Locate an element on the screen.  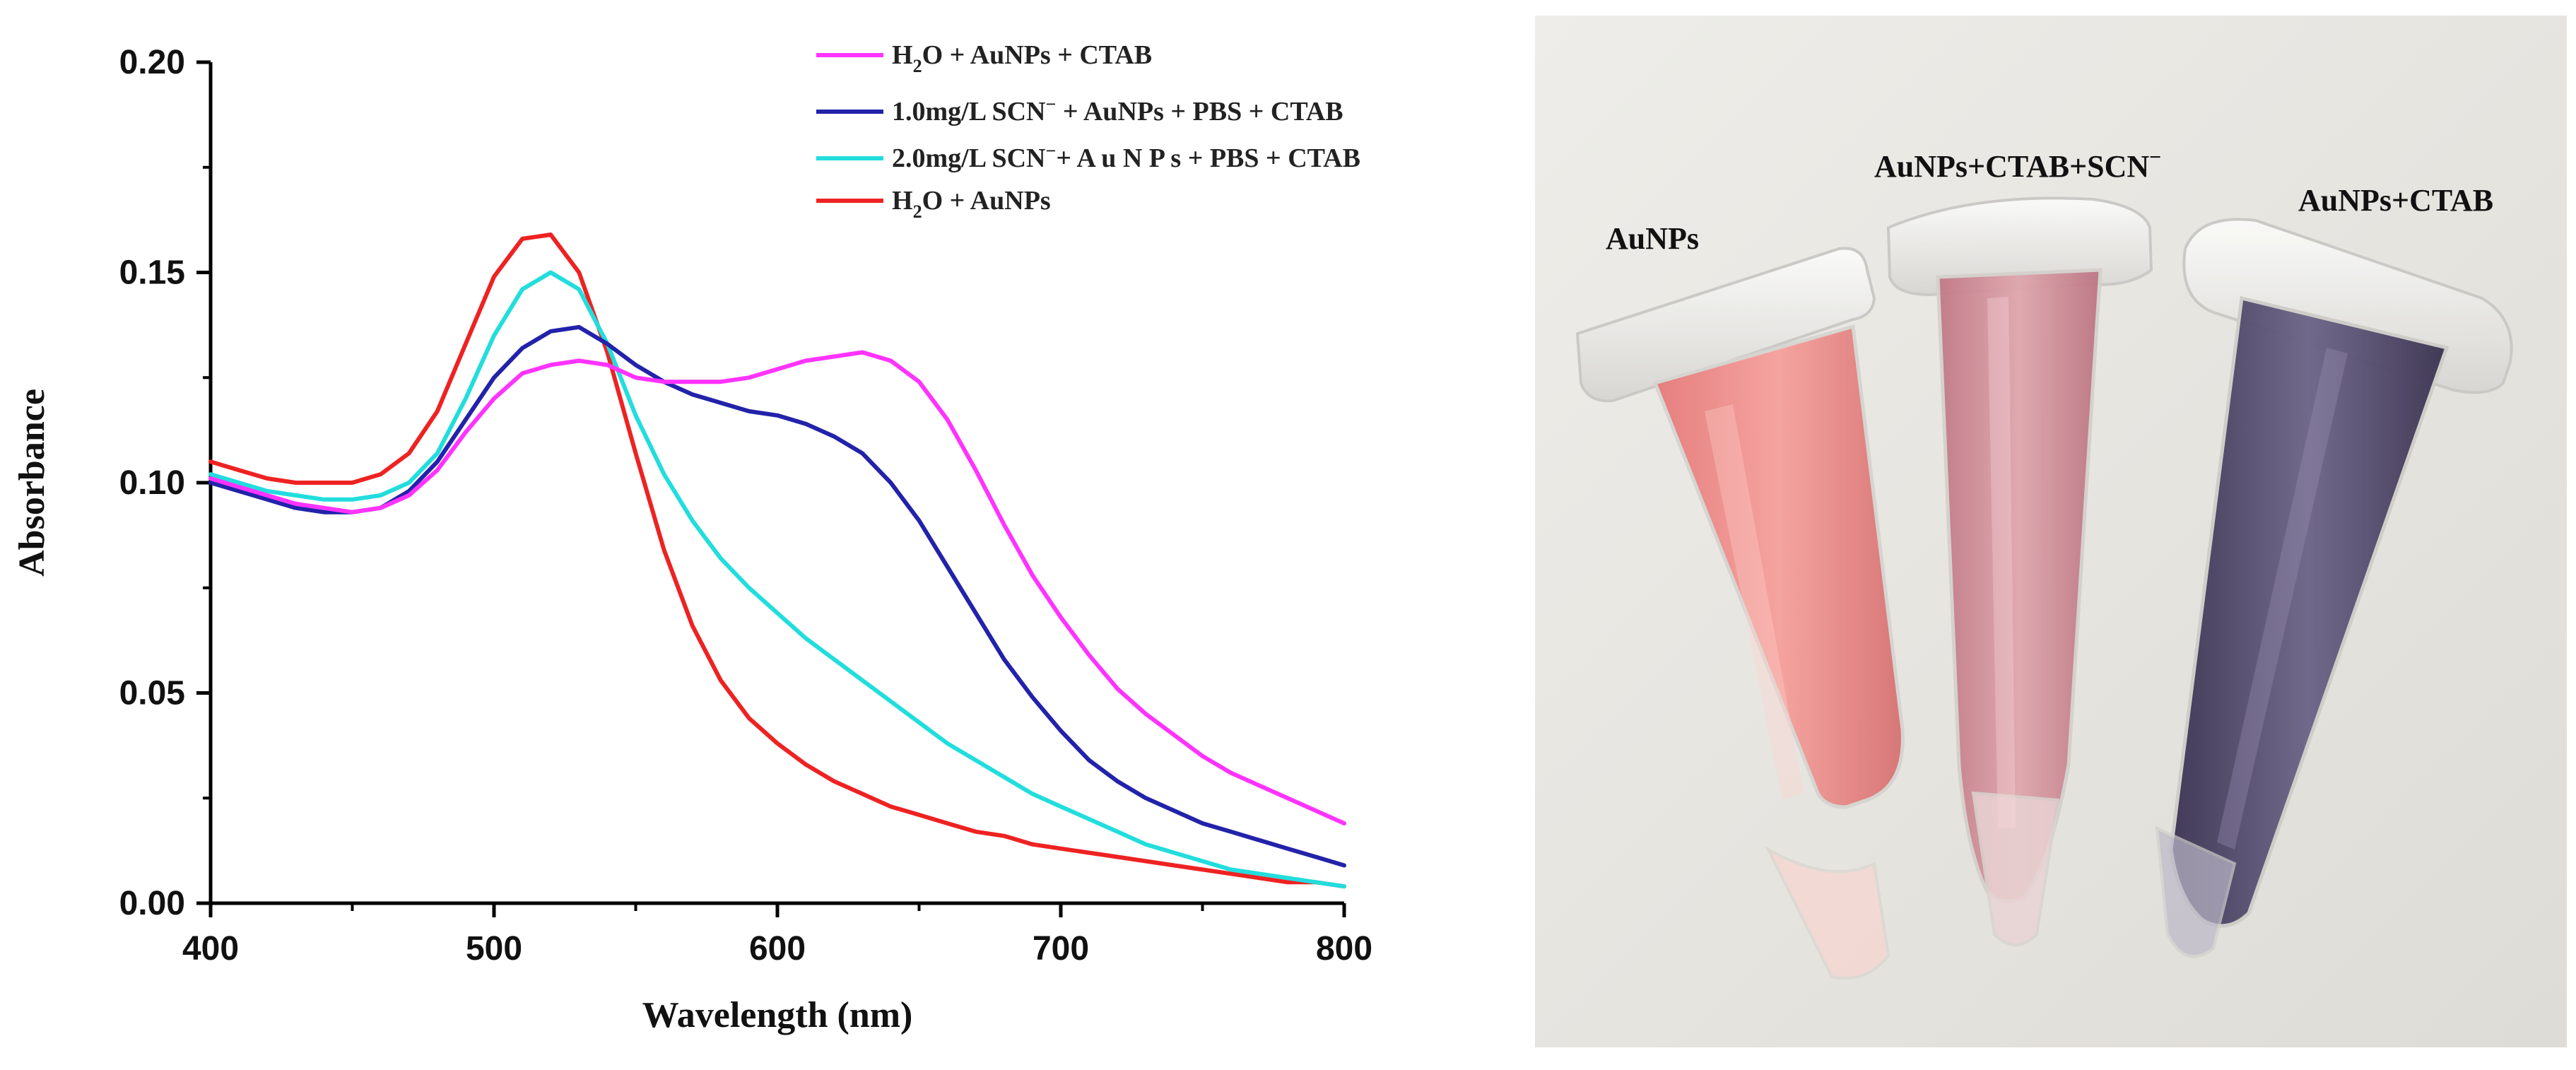
y-tick-label: 0.20 is located at coordinates (152, 62).